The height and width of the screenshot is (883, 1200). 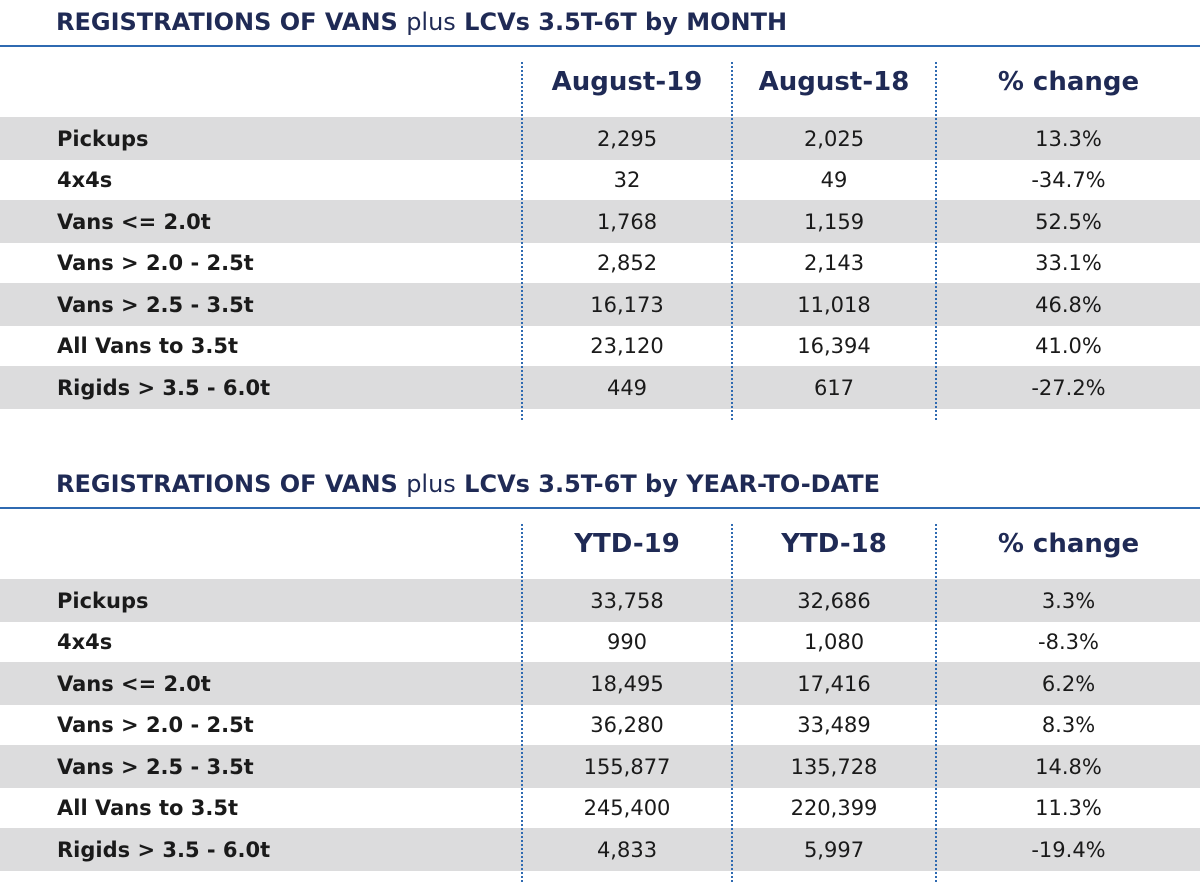 What do you see at coordinates (1068, 387) in the screenshot?
I see `value-change: -27.2%` at bounding box center [1068, 387].